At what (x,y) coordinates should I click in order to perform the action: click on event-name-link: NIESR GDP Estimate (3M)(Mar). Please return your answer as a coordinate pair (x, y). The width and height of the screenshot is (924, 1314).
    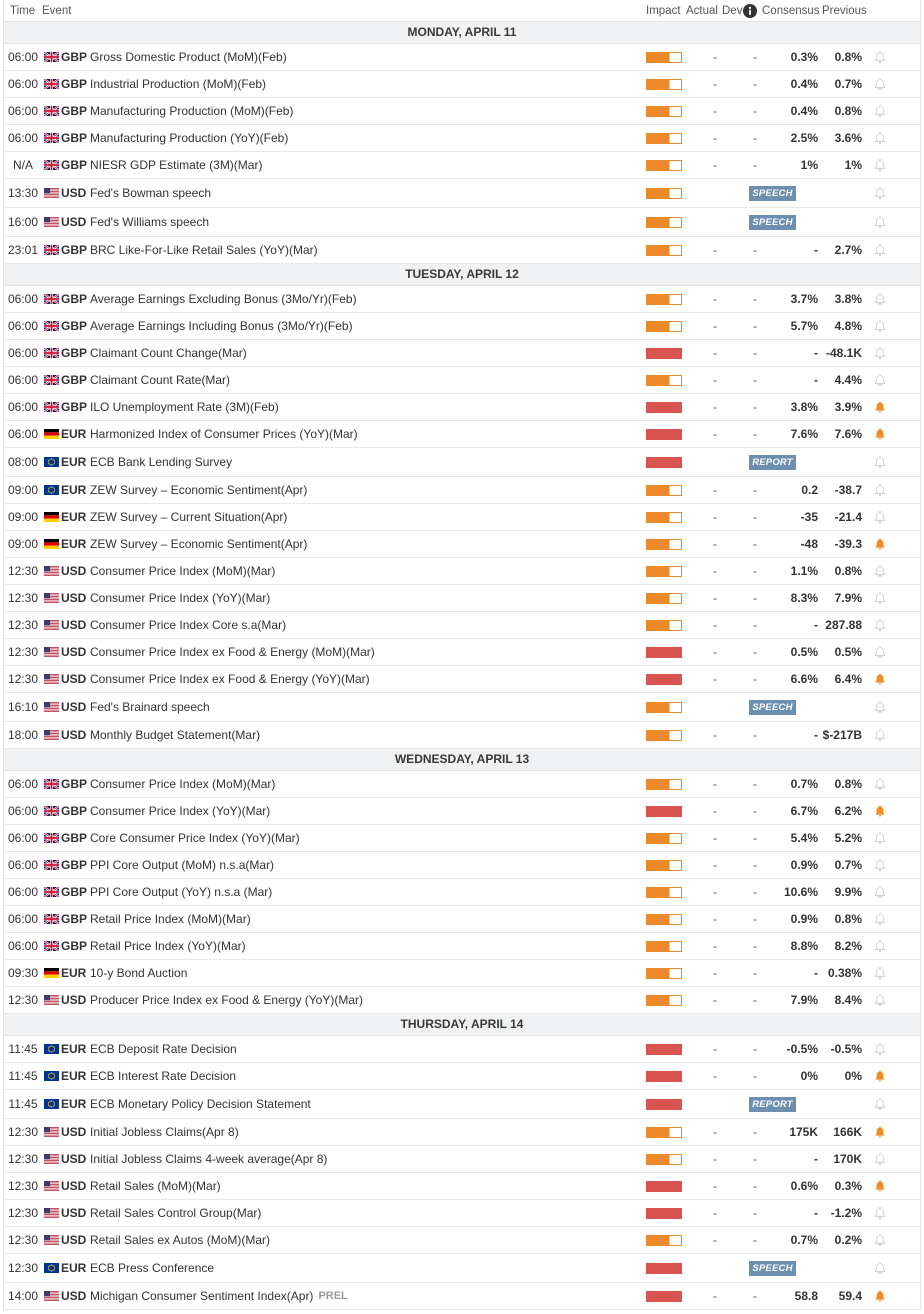
    Looking at the image, I should click on (176, 165).